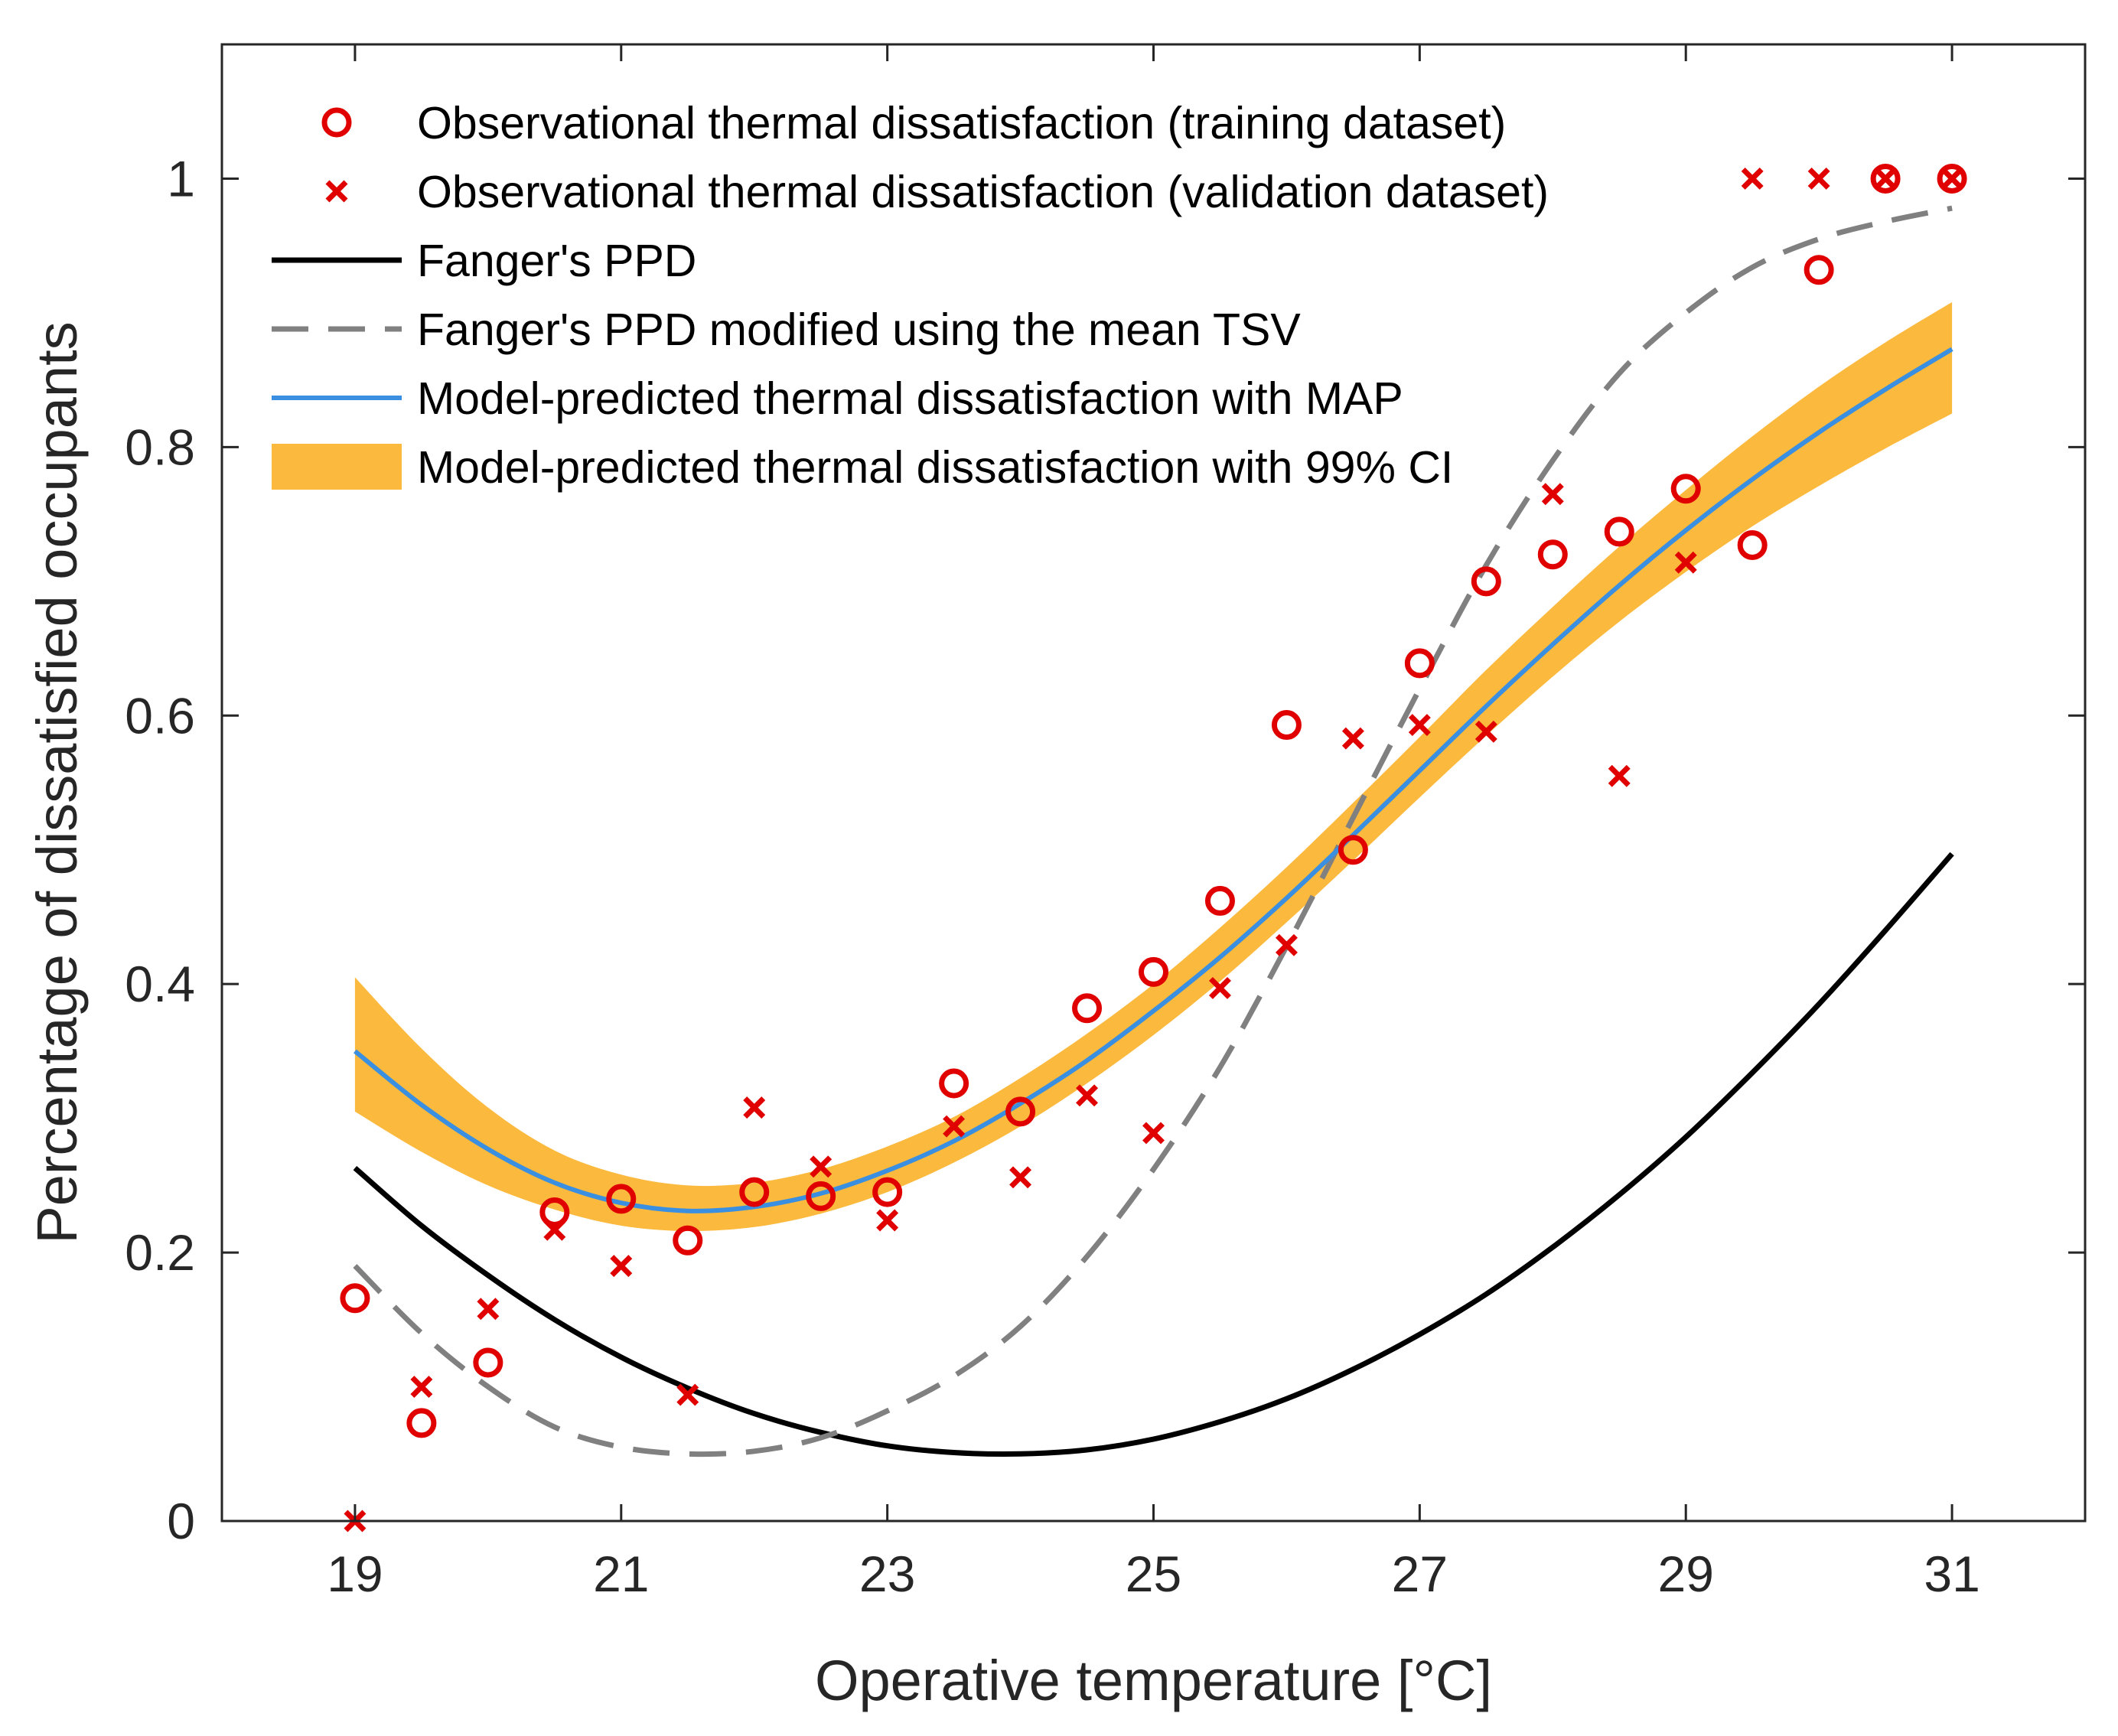  Describe the element at coordinates (337, 467) in the screenshot. I see `legend-swatch-band` at that location.